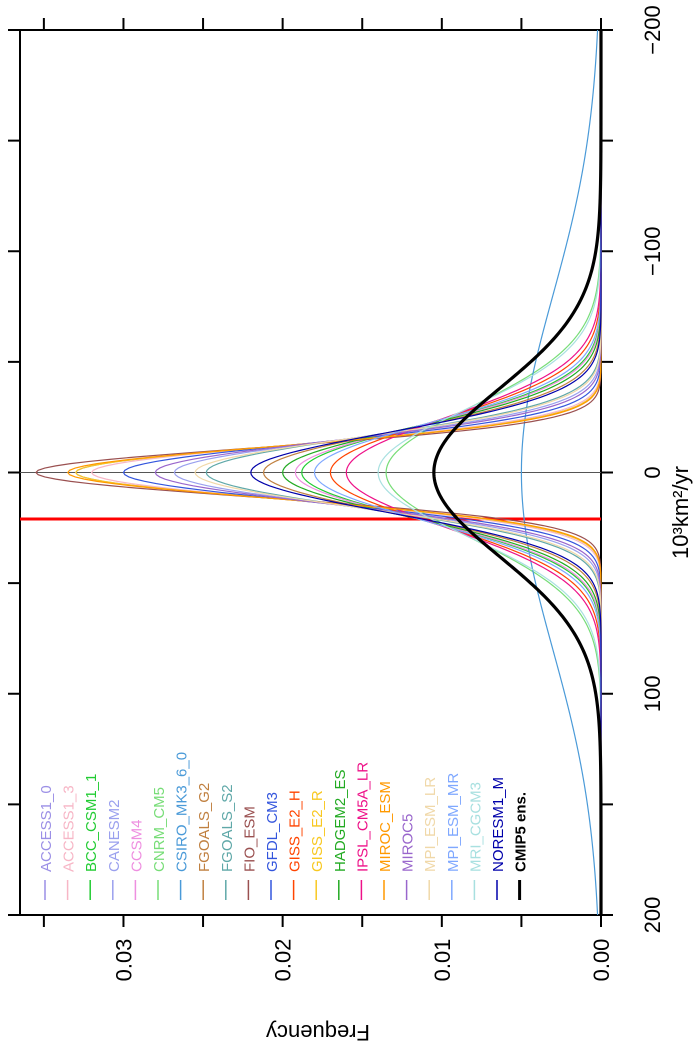 The image size is (696, 1058). Describe the element at coordinates (652, 915) in the screenshot. I see `x-tick-label: 200` at that location.